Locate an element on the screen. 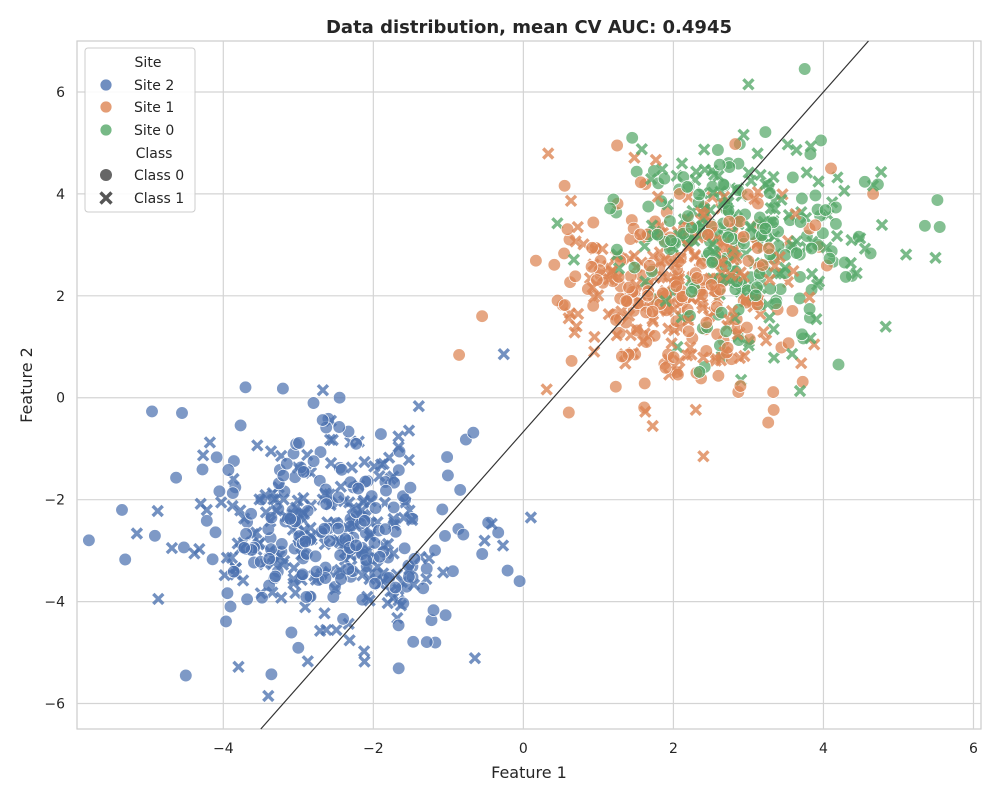 The height and width of the screenshot is (800, 1000). y-tick-label: 0 is located at coordinates (60, 399).